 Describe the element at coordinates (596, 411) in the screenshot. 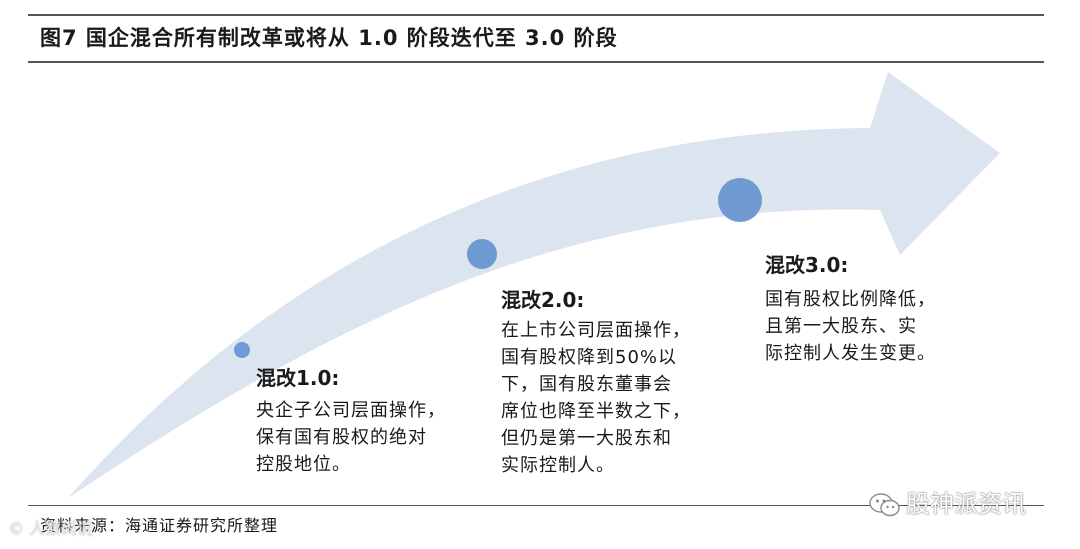

I see `stage-2-line: 席位也降至半数之下，` at that location.